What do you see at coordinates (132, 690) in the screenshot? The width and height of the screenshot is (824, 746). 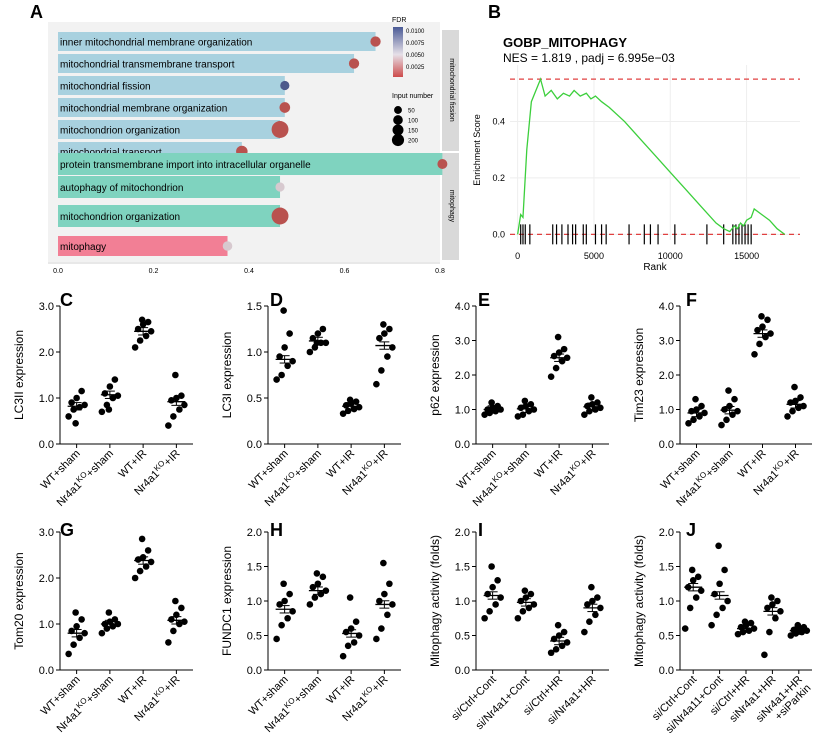 I see `x-label-g-2: WT+IR` at bounding box center [132, 690].